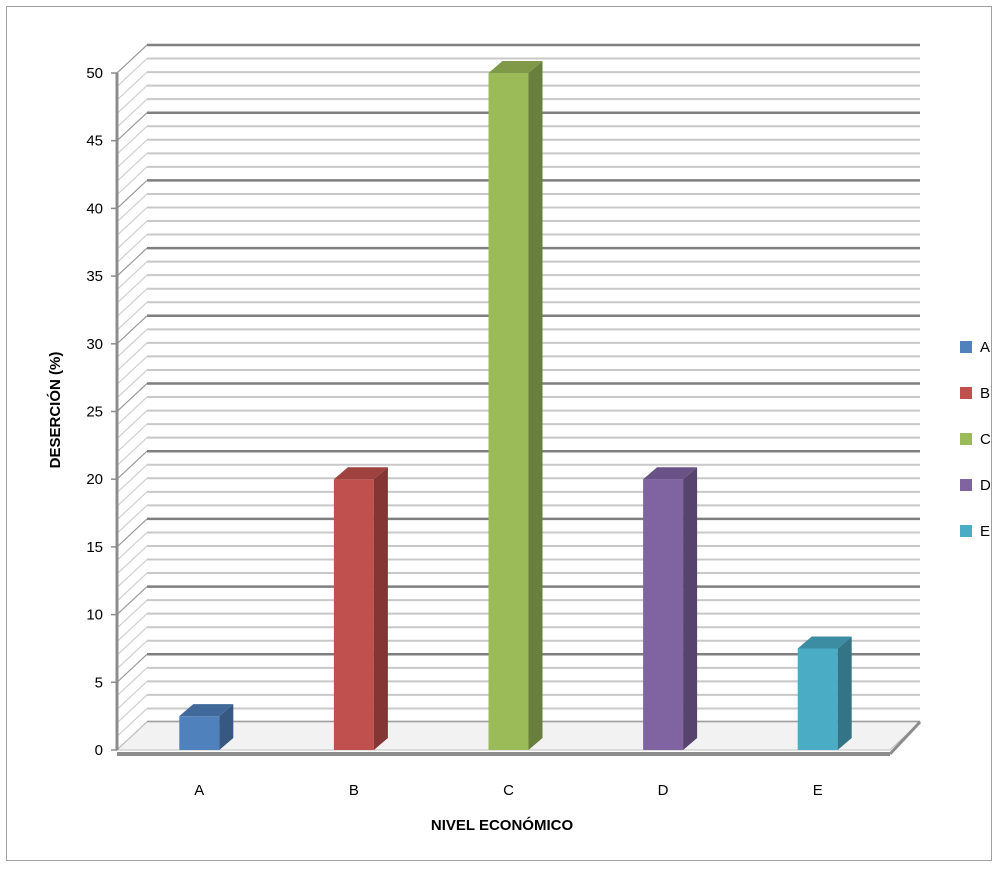 The image size is (1000, 869). I want to click on y-tick-label: 0, so click(99, 750).